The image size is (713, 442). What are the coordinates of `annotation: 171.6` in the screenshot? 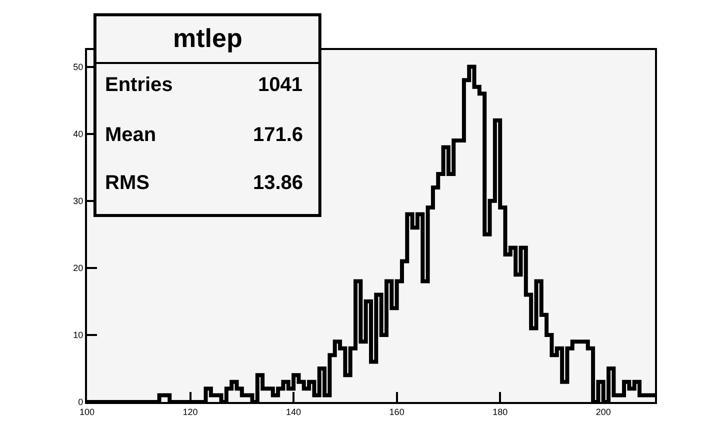 It's located at (278, 135).